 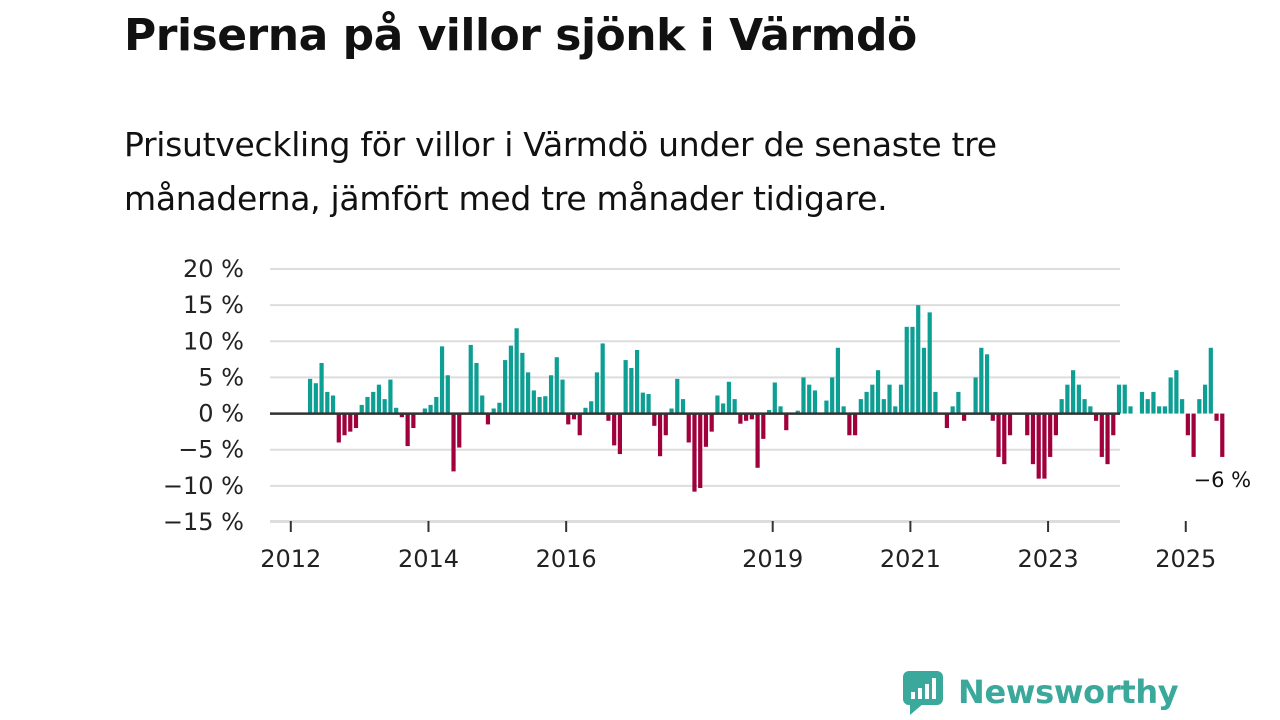 What do you see at coordinates (1068, 692) in the screenshot?
I see `brand-name: Newsworthy` at bounding box center [1068, 692].